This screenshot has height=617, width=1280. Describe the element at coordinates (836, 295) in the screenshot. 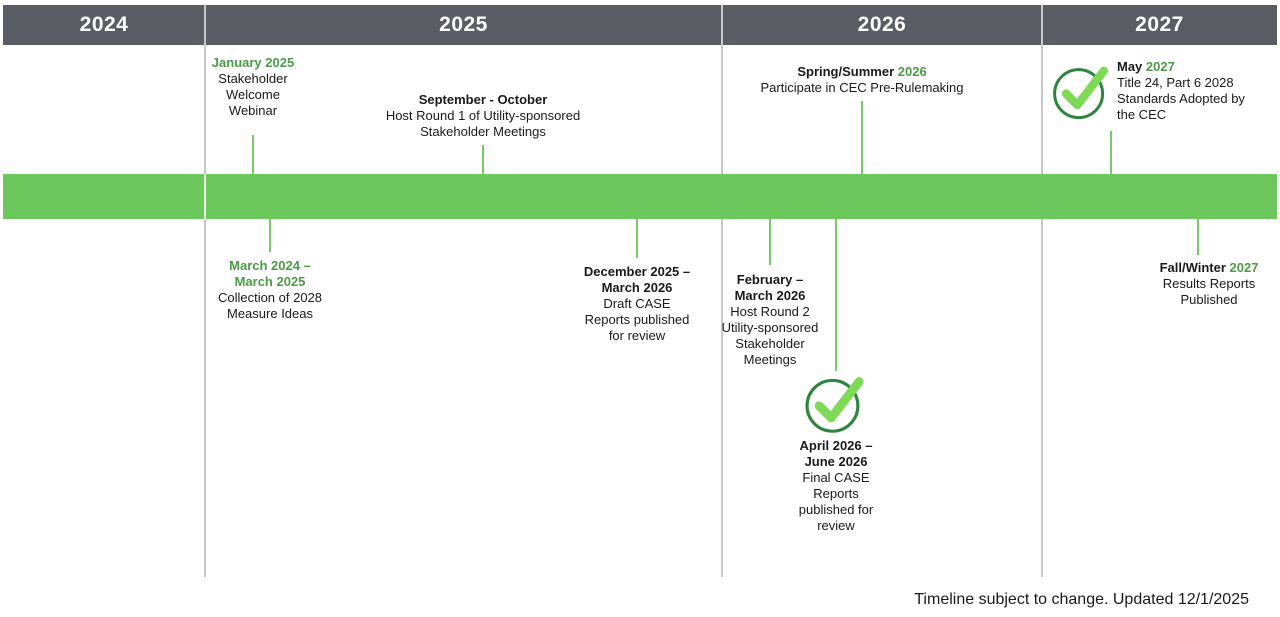

I see `connector-april-2026` at that location.